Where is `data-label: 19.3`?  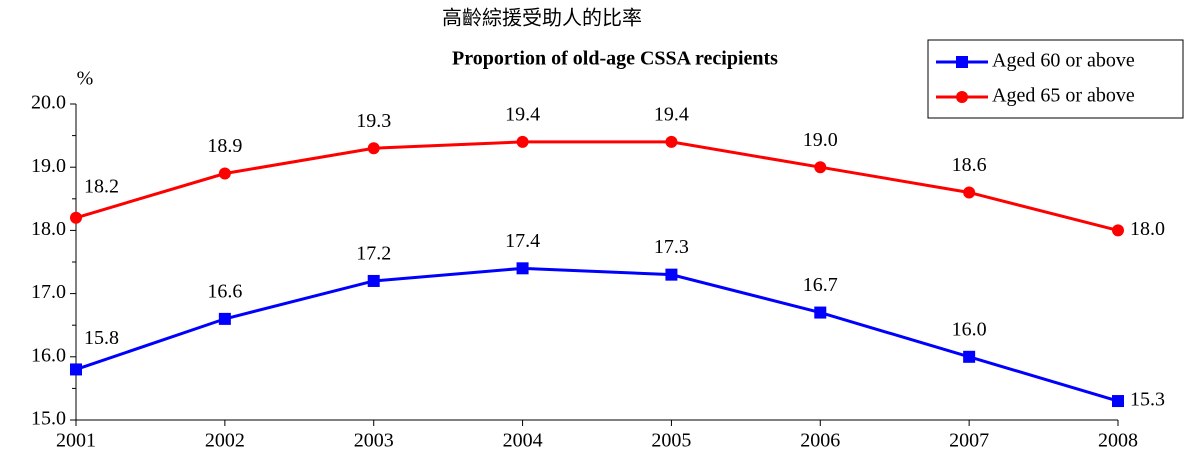 data-label: 19.3 is located at coordinates (373, 121).